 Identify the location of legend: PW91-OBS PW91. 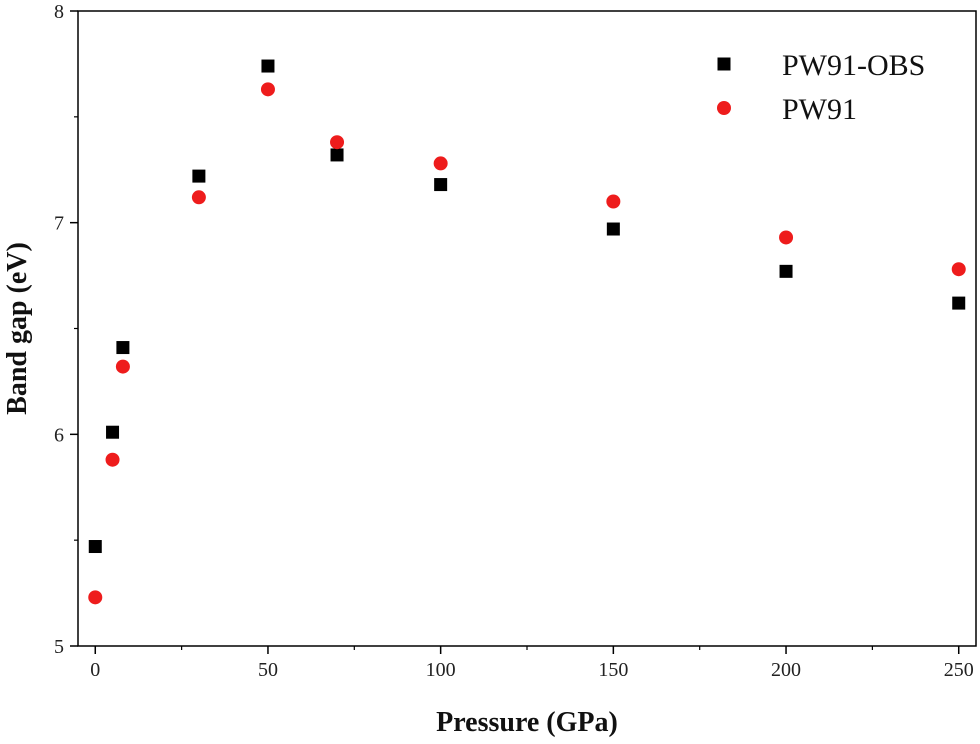
(821, 87).